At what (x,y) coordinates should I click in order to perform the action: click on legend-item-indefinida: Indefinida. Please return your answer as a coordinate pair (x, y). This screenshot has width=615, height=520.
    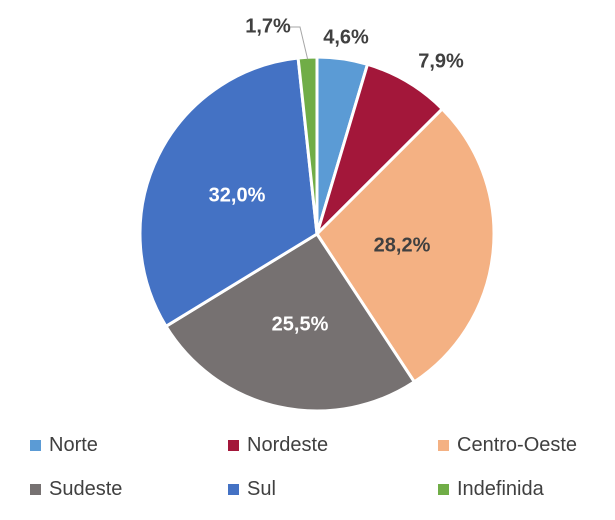
    Looking at the image, I should click on (491, 489).